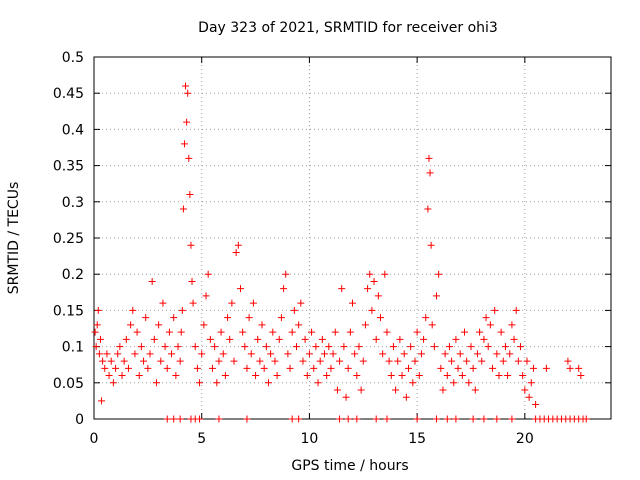 This screenshot has height=480, width=640. Describe the element at coordinates (349, 466) in the screenshot. I see `x-axis-label: GPS time / hours` at that location.